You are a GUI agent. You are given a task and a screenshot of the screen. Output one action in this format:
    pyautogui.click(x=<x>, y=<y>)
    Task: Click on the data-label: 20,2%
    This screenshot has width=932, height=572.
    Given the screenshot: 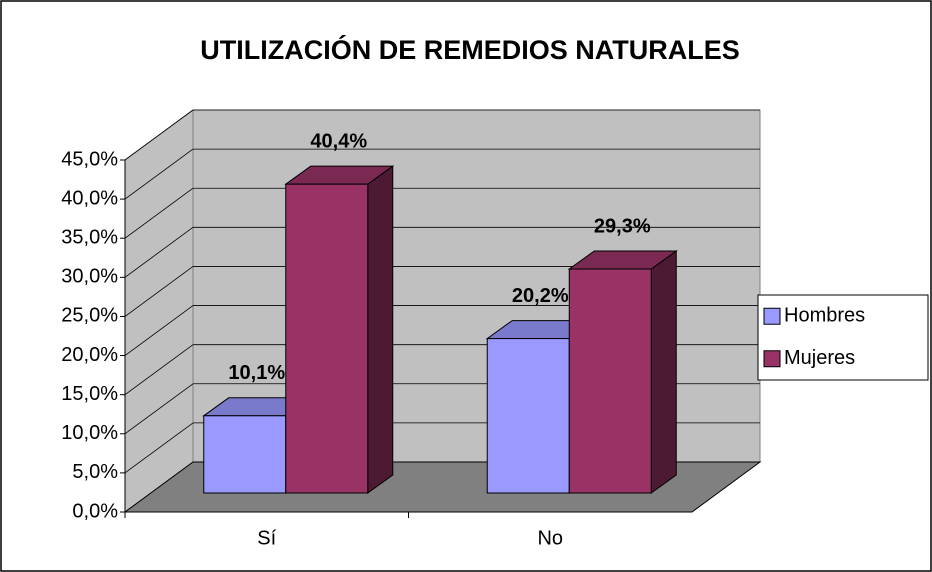 What is the action you would take?
    pyautogui.click(x=540, y=296)
    